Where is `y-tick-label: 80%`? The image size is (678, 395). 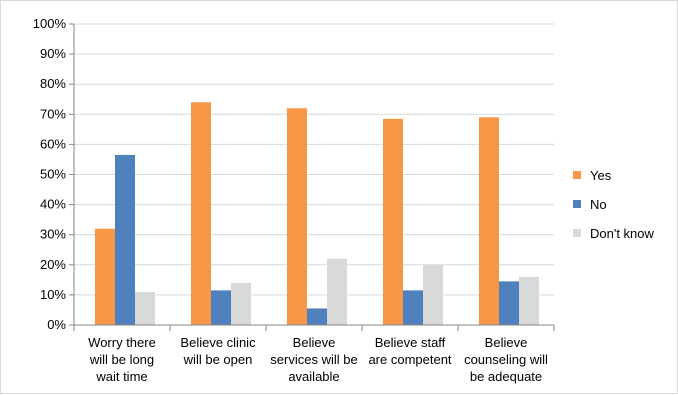 y-tick-label: 80% is located at coordinates (53, 83).